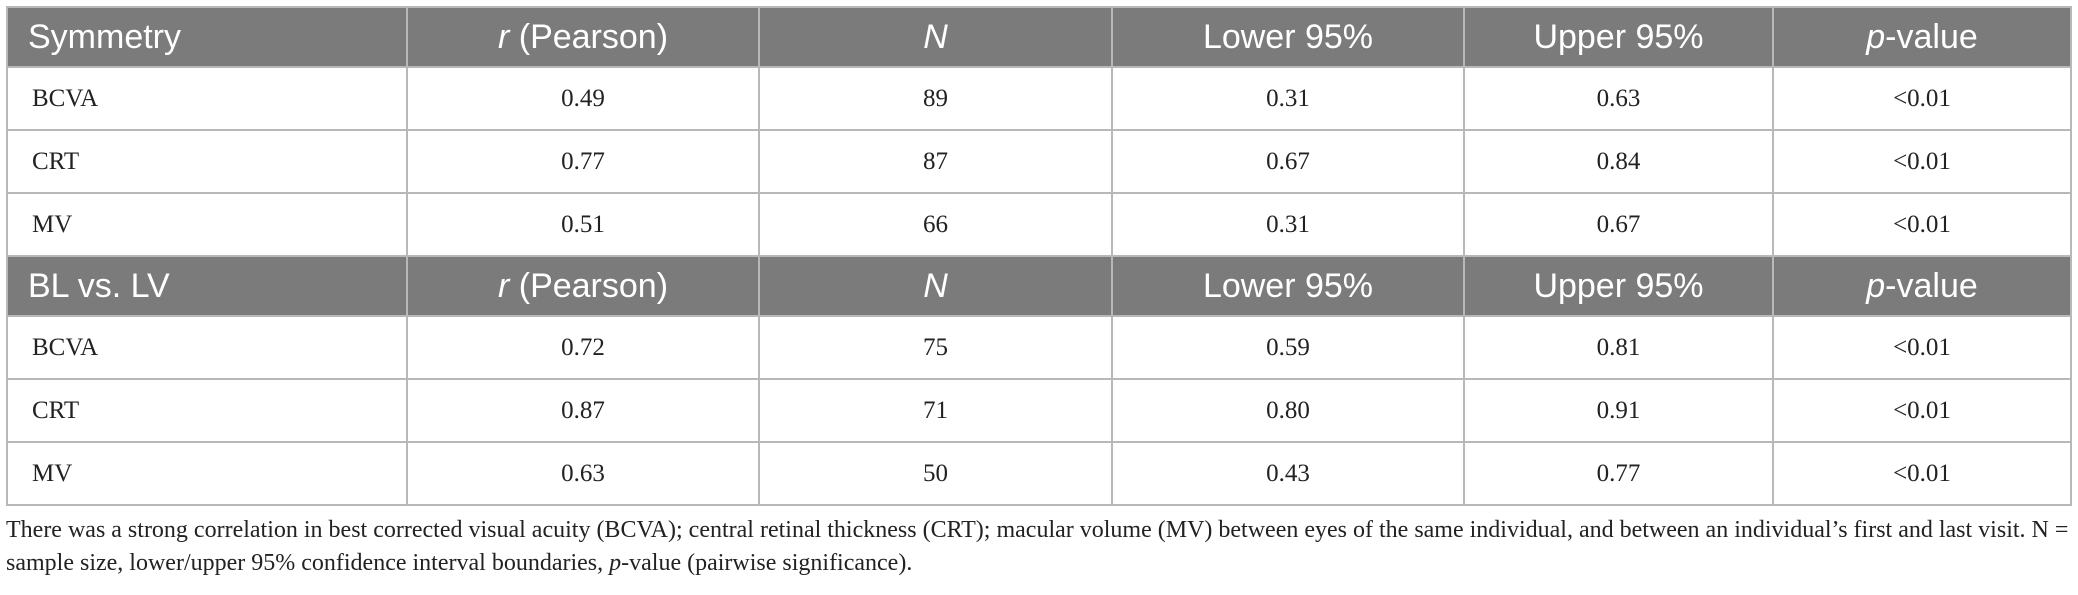 The width and height of the screenshot is (2078, 595). What do you see at coordinates (935, 98) in the screenshot?
I see `cell-n: 89` at bounding box center [935, 98].